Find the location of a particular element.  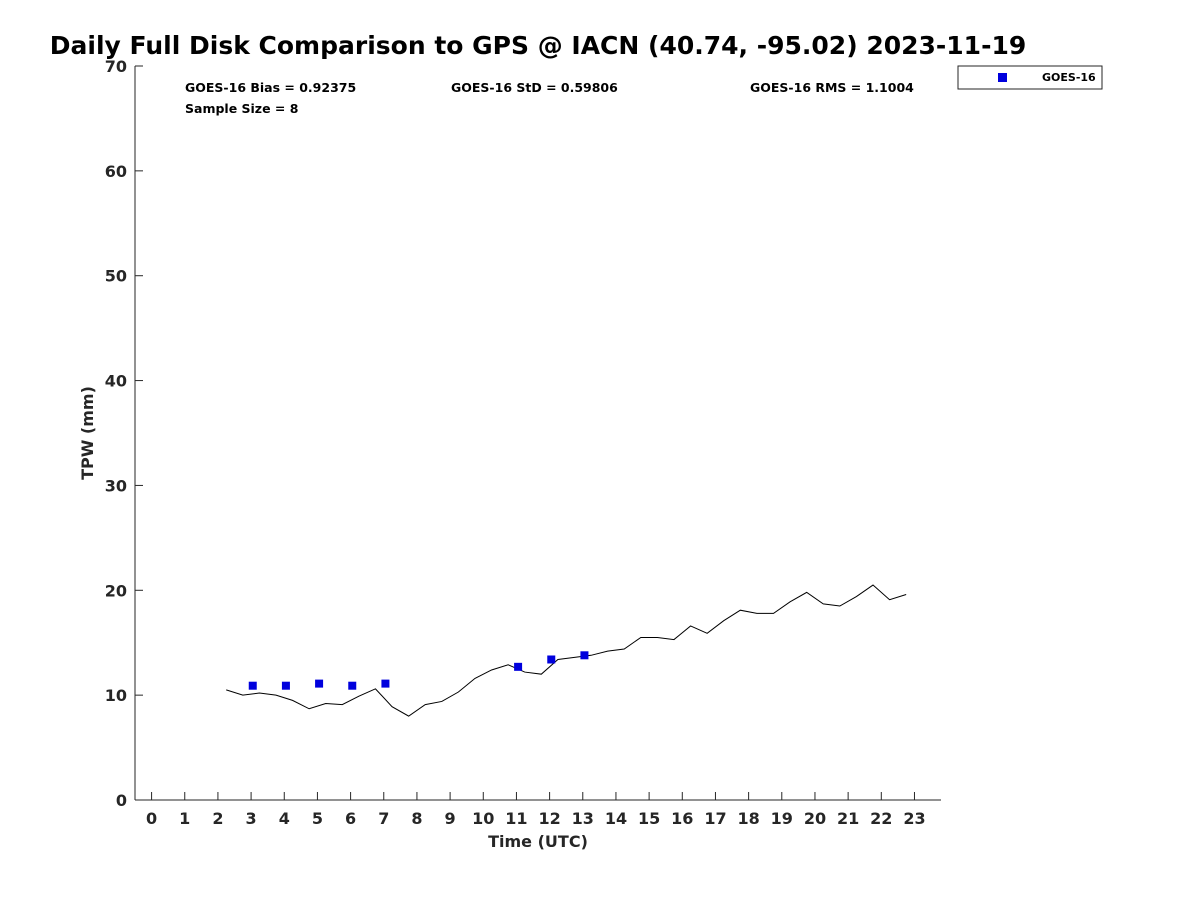

x-tick-label: 16 is located at coordinates (682, 818).